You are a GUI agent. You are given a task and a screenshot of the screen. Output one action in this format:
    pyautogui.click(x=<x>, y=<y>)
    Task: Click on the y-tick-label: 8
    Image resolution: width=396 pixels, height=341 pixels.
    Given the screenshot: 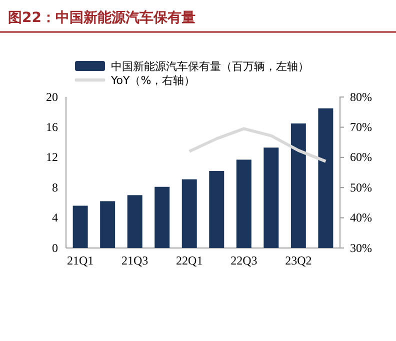 What is the action you would take?
    pyautogui.click(x=55, y=187)
    